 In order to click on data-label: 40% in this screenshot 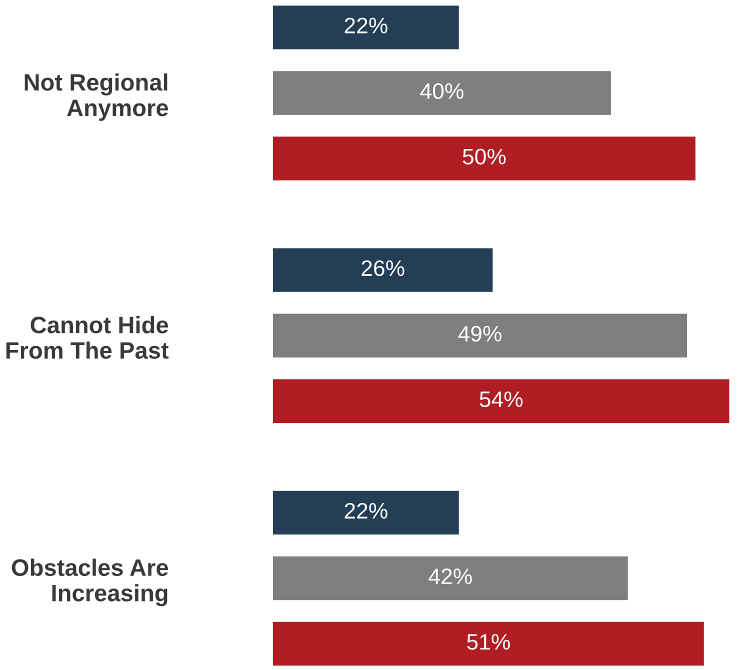, I will do `click(442, 91)`.